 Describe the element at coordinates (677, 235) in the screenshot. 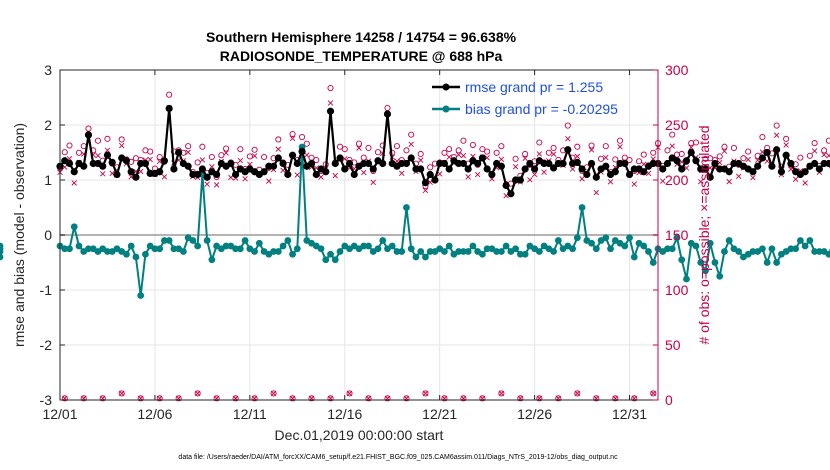

I see `y-tick-label-right: 150` at that location.